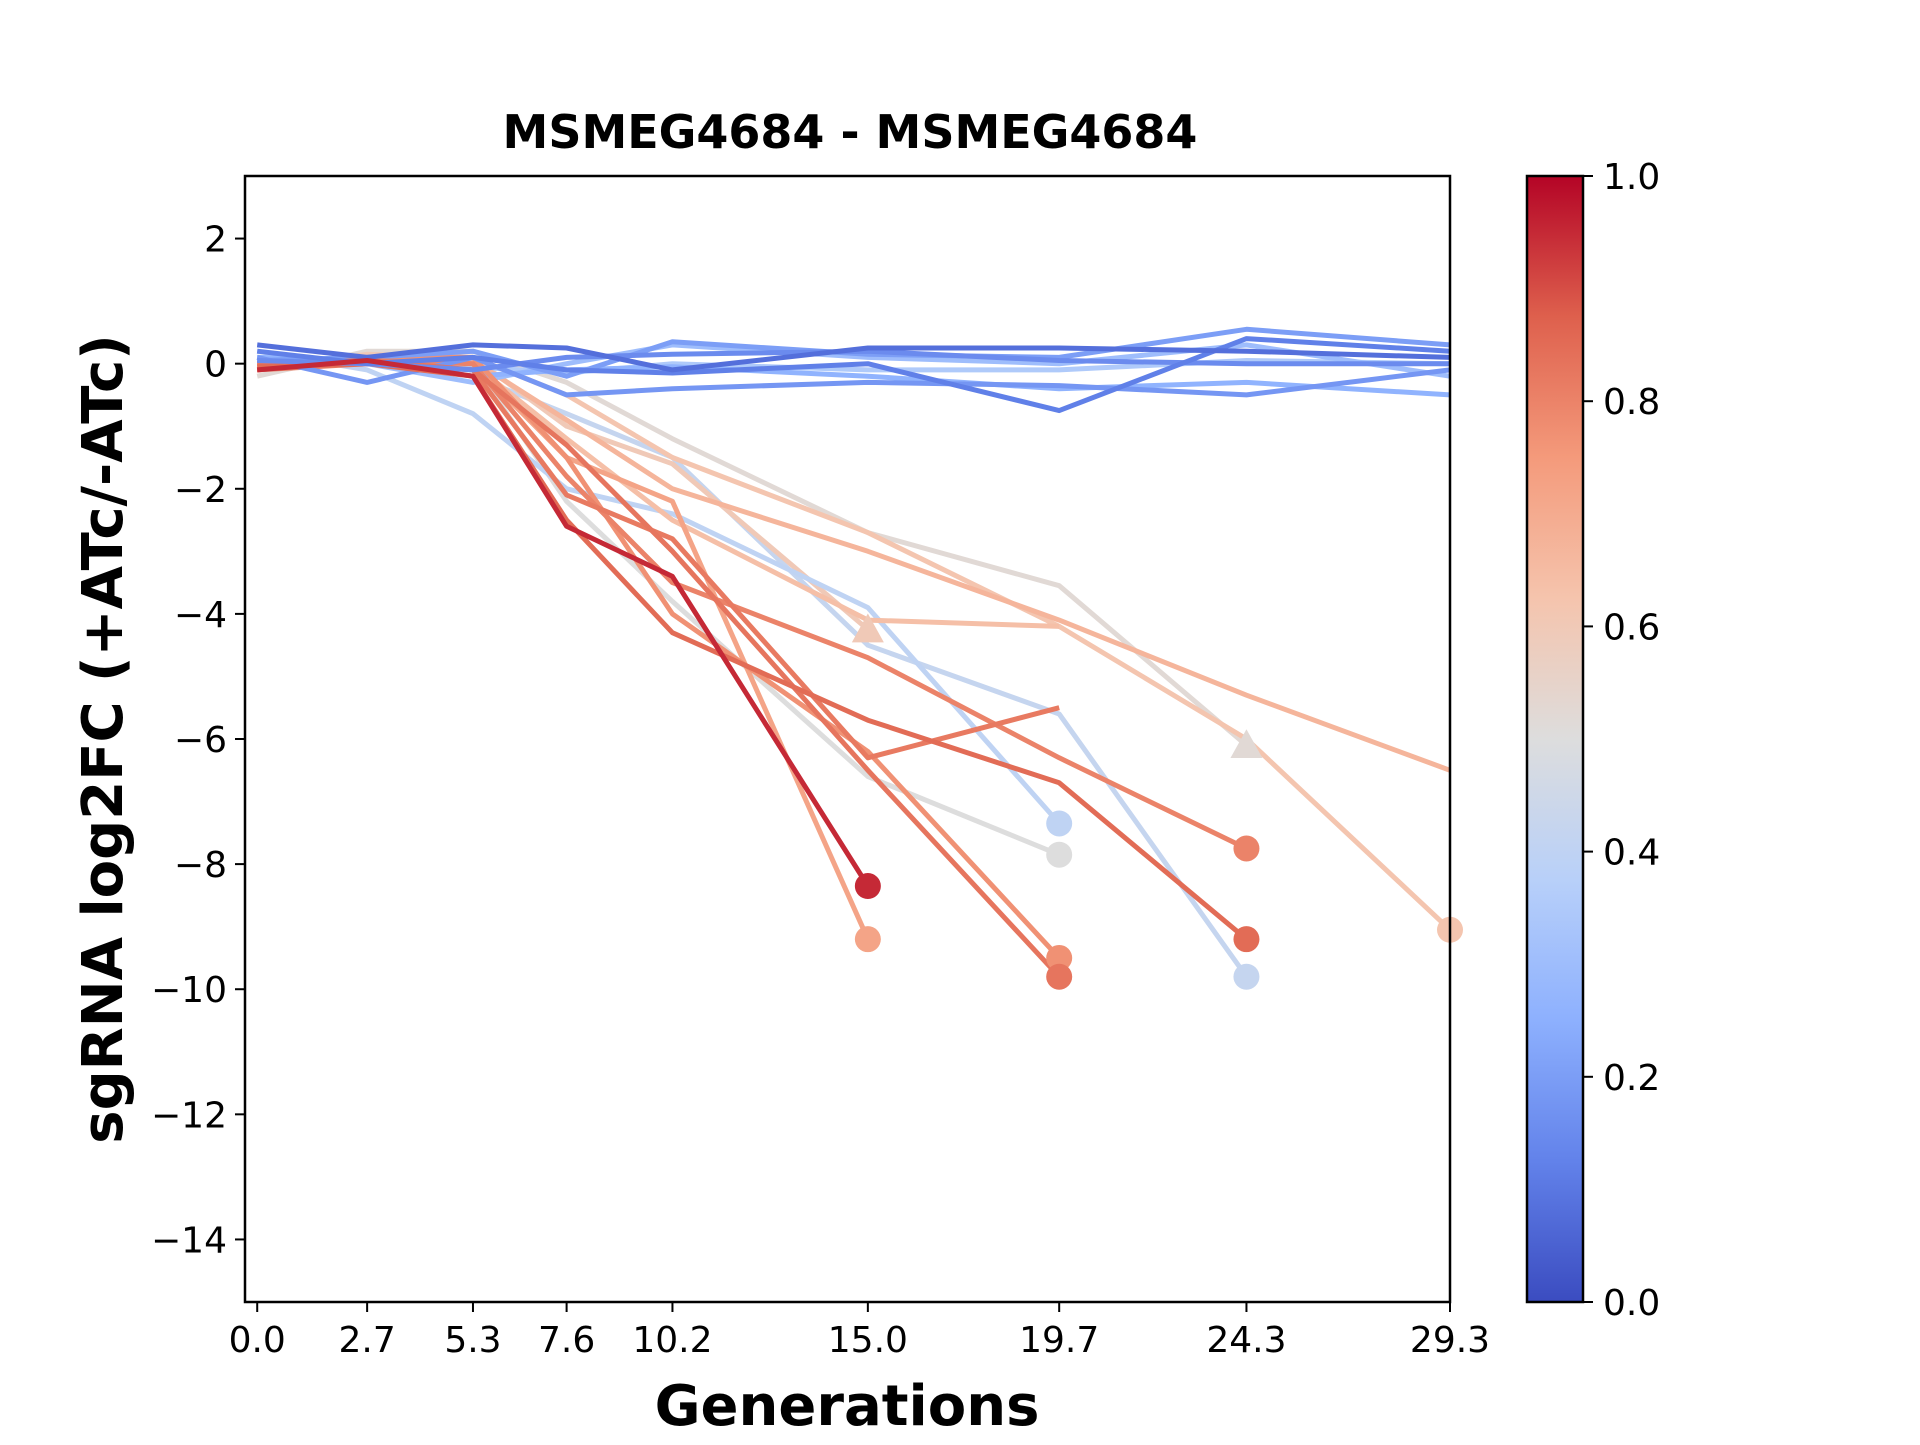 Image resolution: width=1920 pixels, height=1445 pixels. What do you see at coordinates (1621, 740) in the screenshot?
I see `colorbar-axis: 1.0 0.8 0.6 0.4 0.2 0.0` at bounding box center [1621, 740].